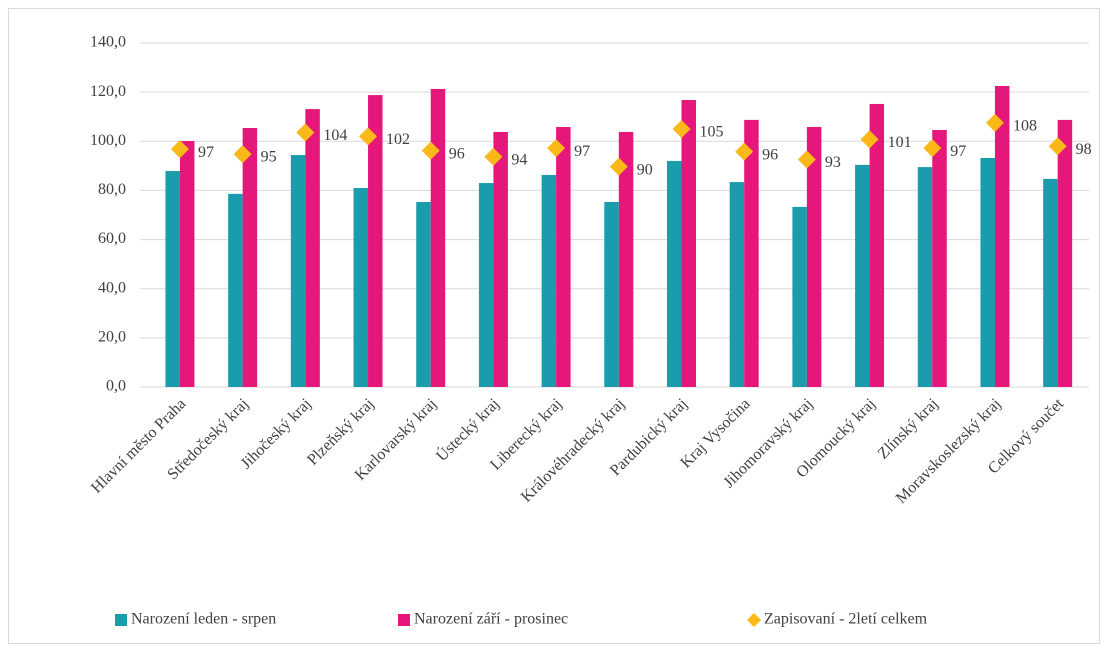  Describe the element at coordinates (203, 619) in the screenshot. I see `legend-label: Narození leden - srpen` at that location.